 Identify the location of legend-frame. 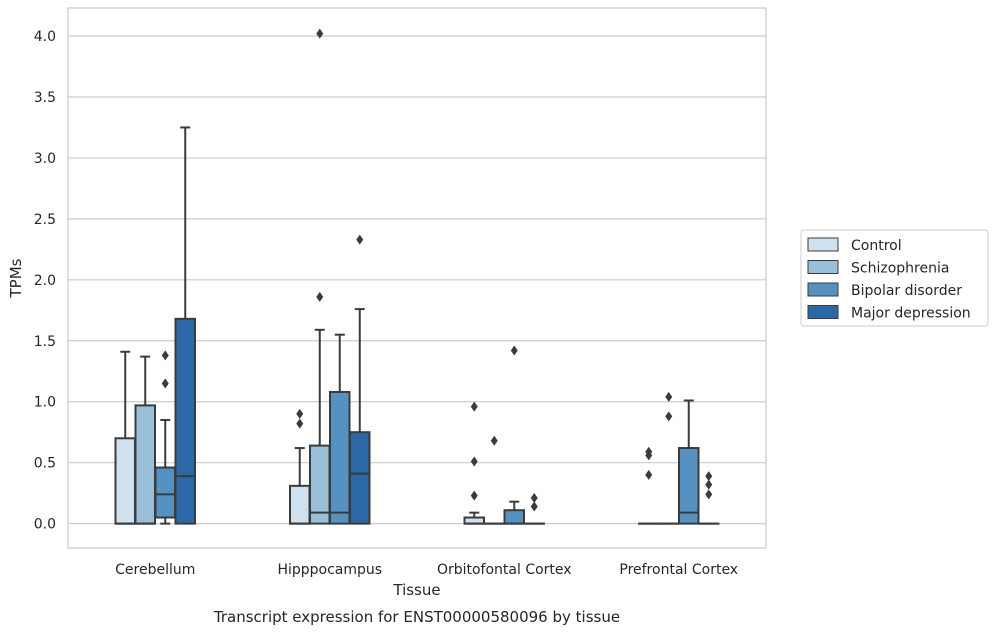
(894, 278).